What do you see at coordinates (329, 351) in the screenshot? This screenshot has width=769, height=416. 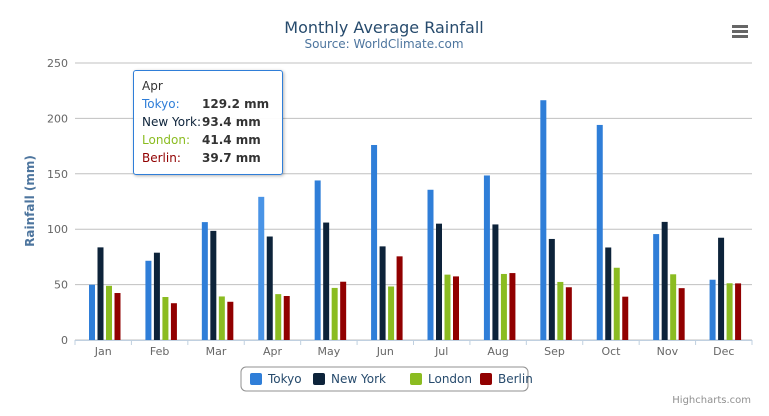 I see `x-tick-label: May` at bounding box center [329, 351].